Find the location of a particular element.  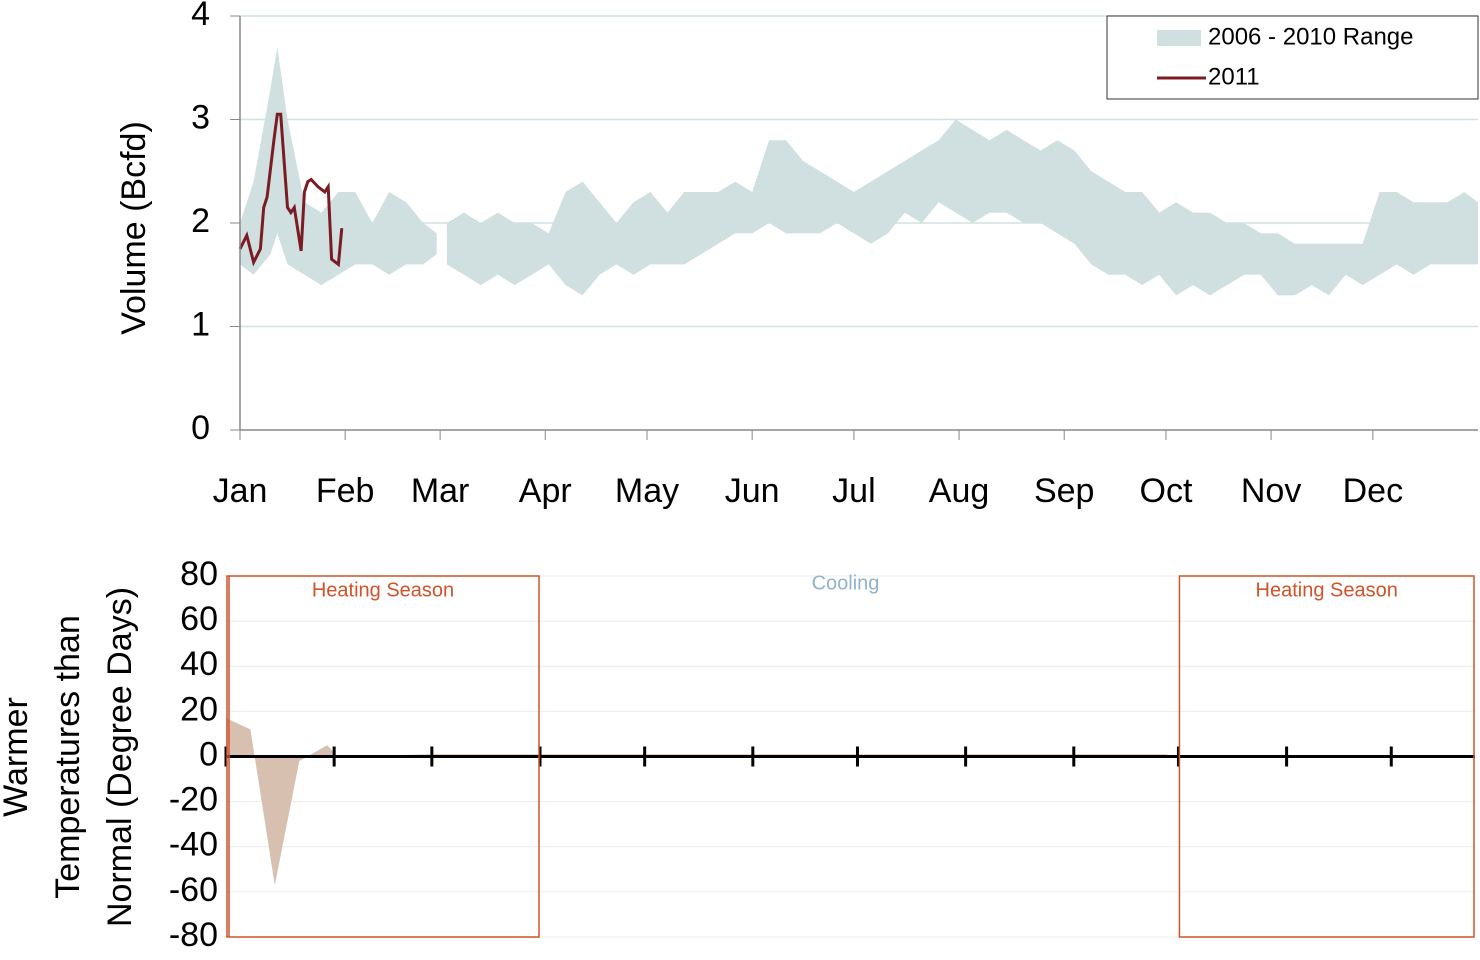

y-tick-label: -80 is located at coordinates (193, 935).